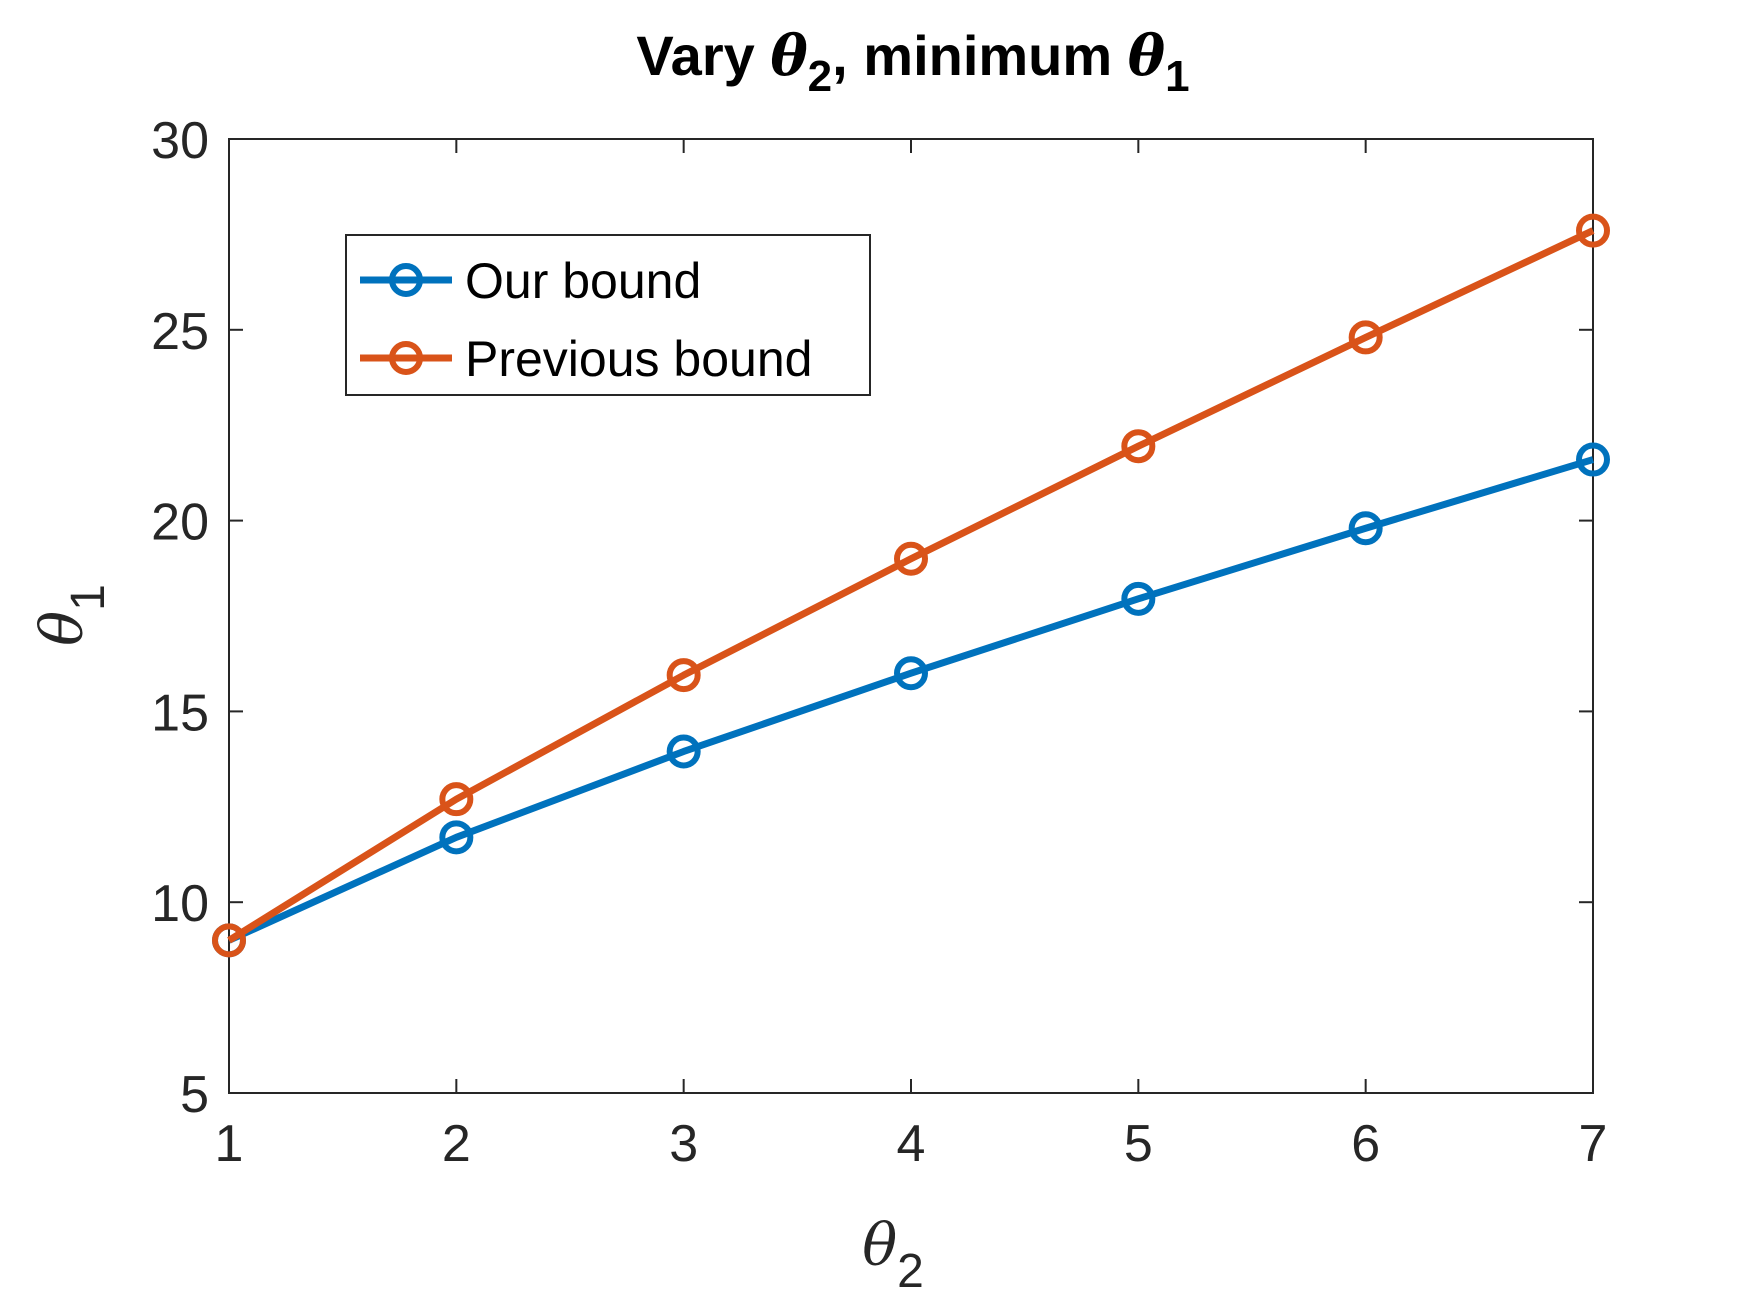 Image resolution: width=1750 pixels, height=1313 pixels. I want to click on x-axis-label: θ2, so click(893, 1254).